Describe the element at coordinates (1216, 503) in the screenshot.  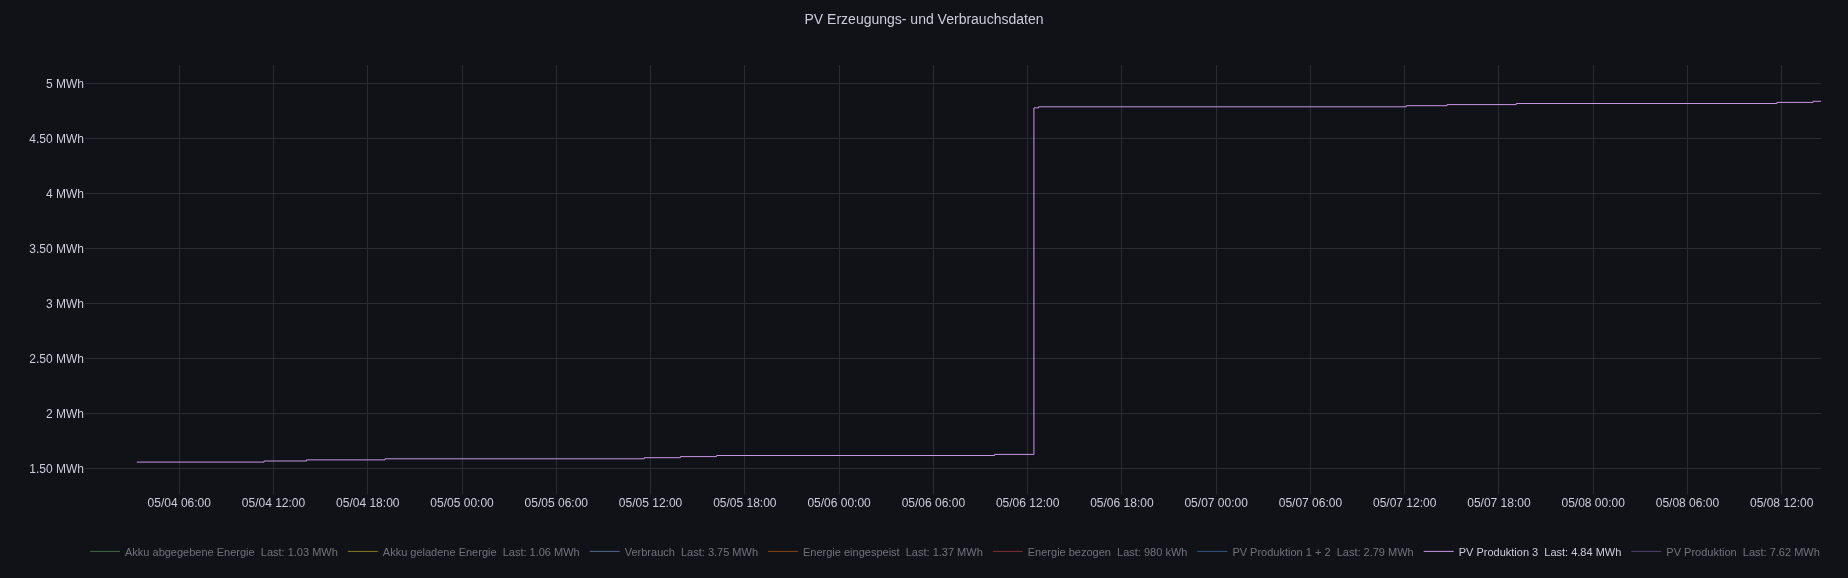
I see `x-tick-label: 05/07 00:00` at that location.